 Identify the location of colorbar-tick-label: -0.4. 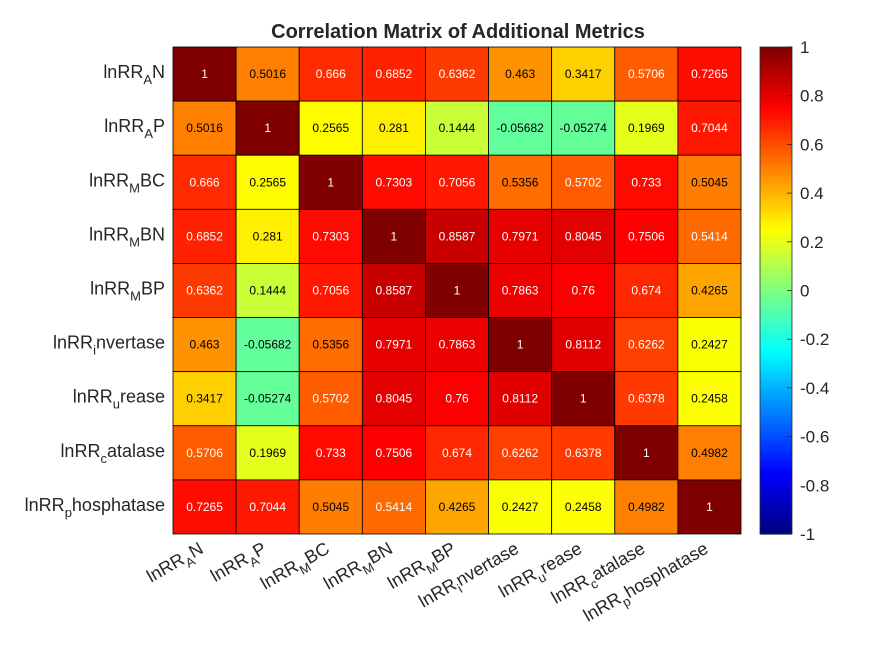
(814, 388).